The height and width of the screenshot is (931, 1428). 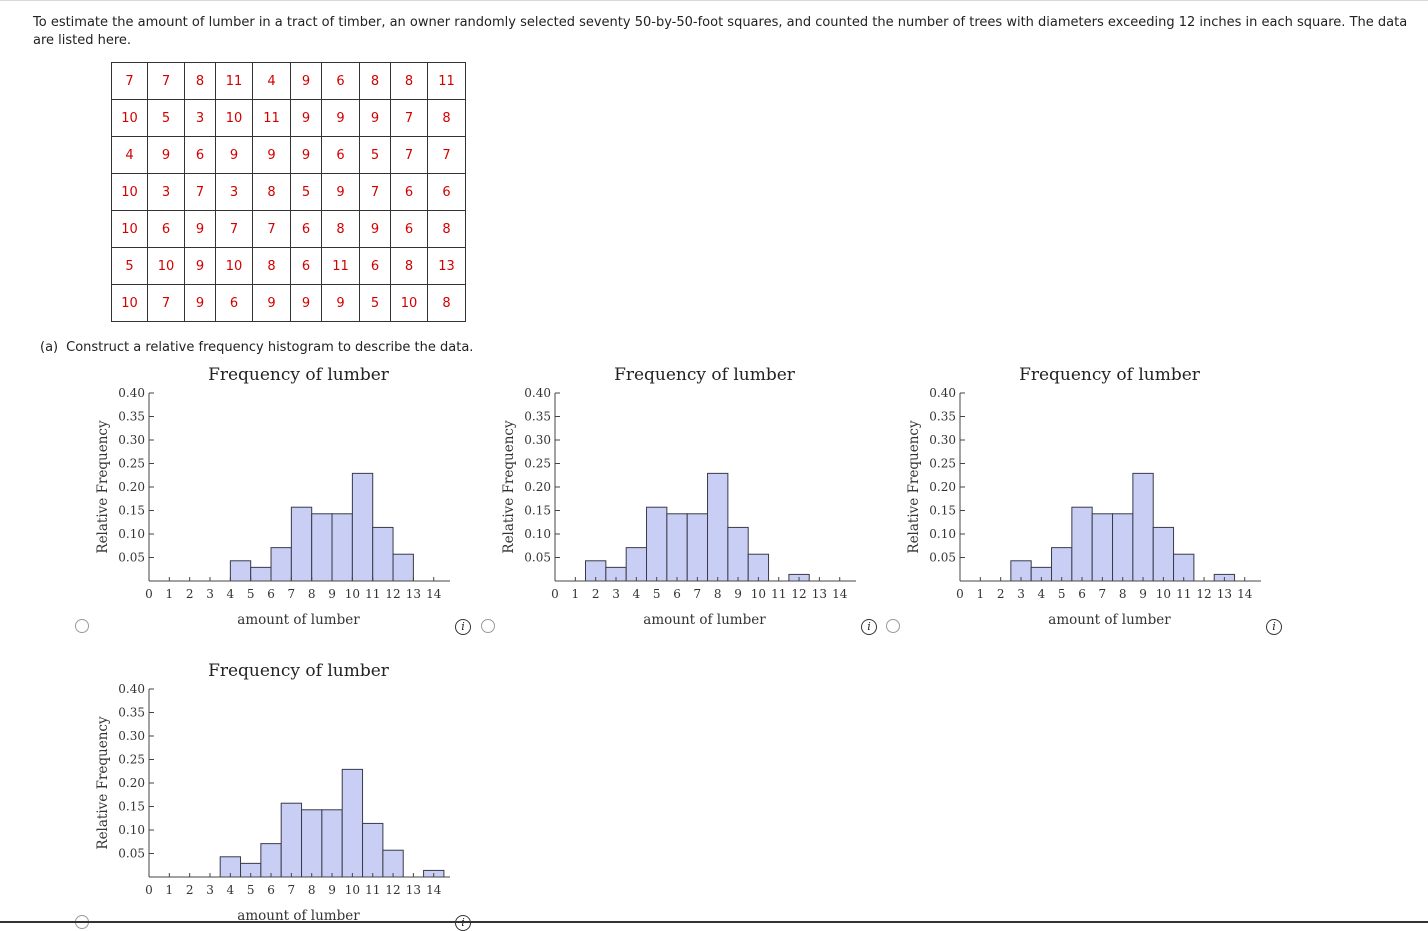 I want to click on y-tick-label: 0.30, so click(x=942, y=440).